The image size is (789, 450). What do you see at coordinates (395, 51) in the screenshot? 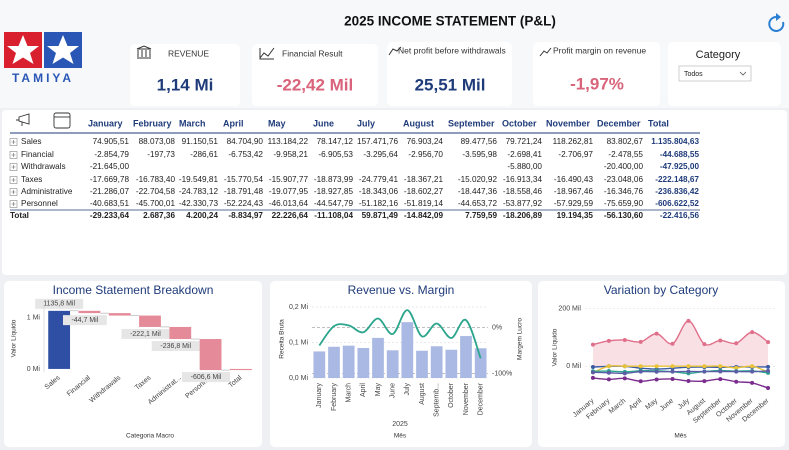
I see `kpi-icon` at bounding box center [395, 51].